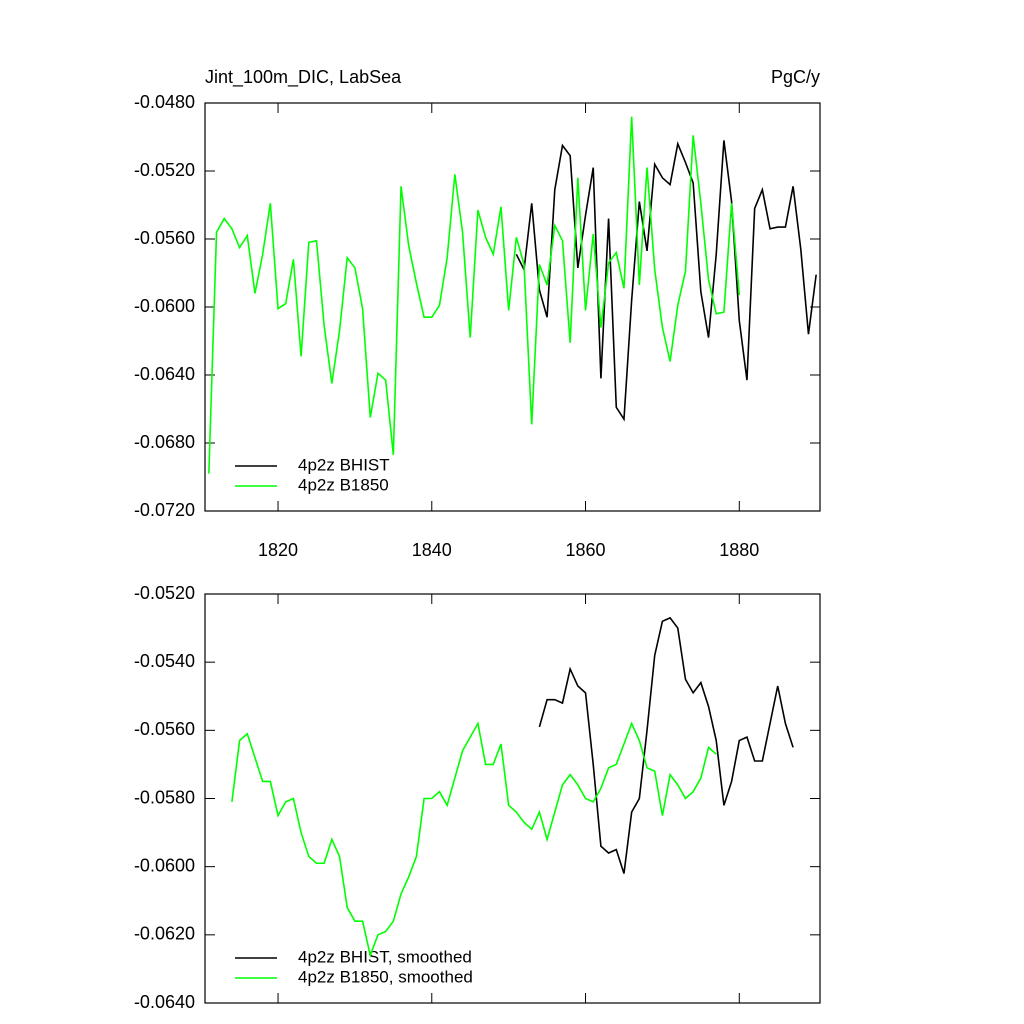 This screenshot has height=1024, width=1024. Describe the element at coordinates (795, 77) in the screenshot. I see `units-label: PgC/y` at that location.